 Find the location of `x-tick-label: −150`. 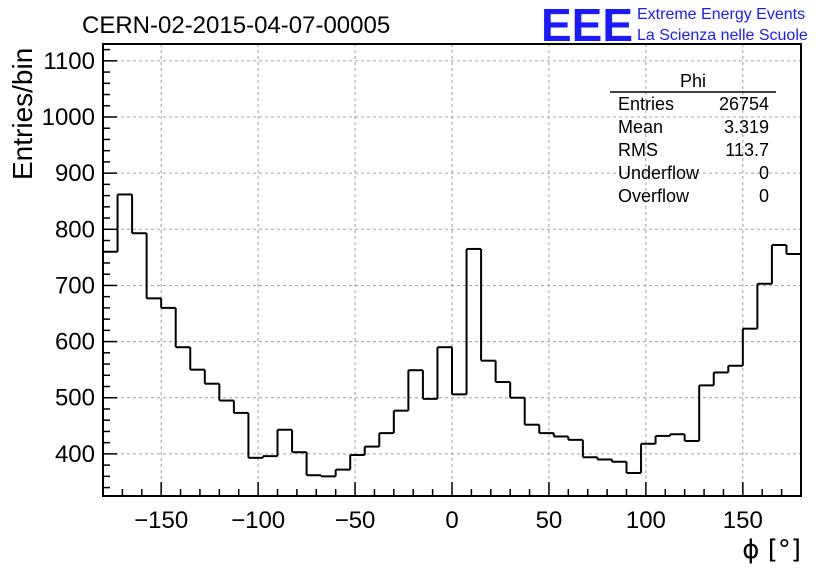

x-tick-label: −150 is located at coordinates (161, 520).